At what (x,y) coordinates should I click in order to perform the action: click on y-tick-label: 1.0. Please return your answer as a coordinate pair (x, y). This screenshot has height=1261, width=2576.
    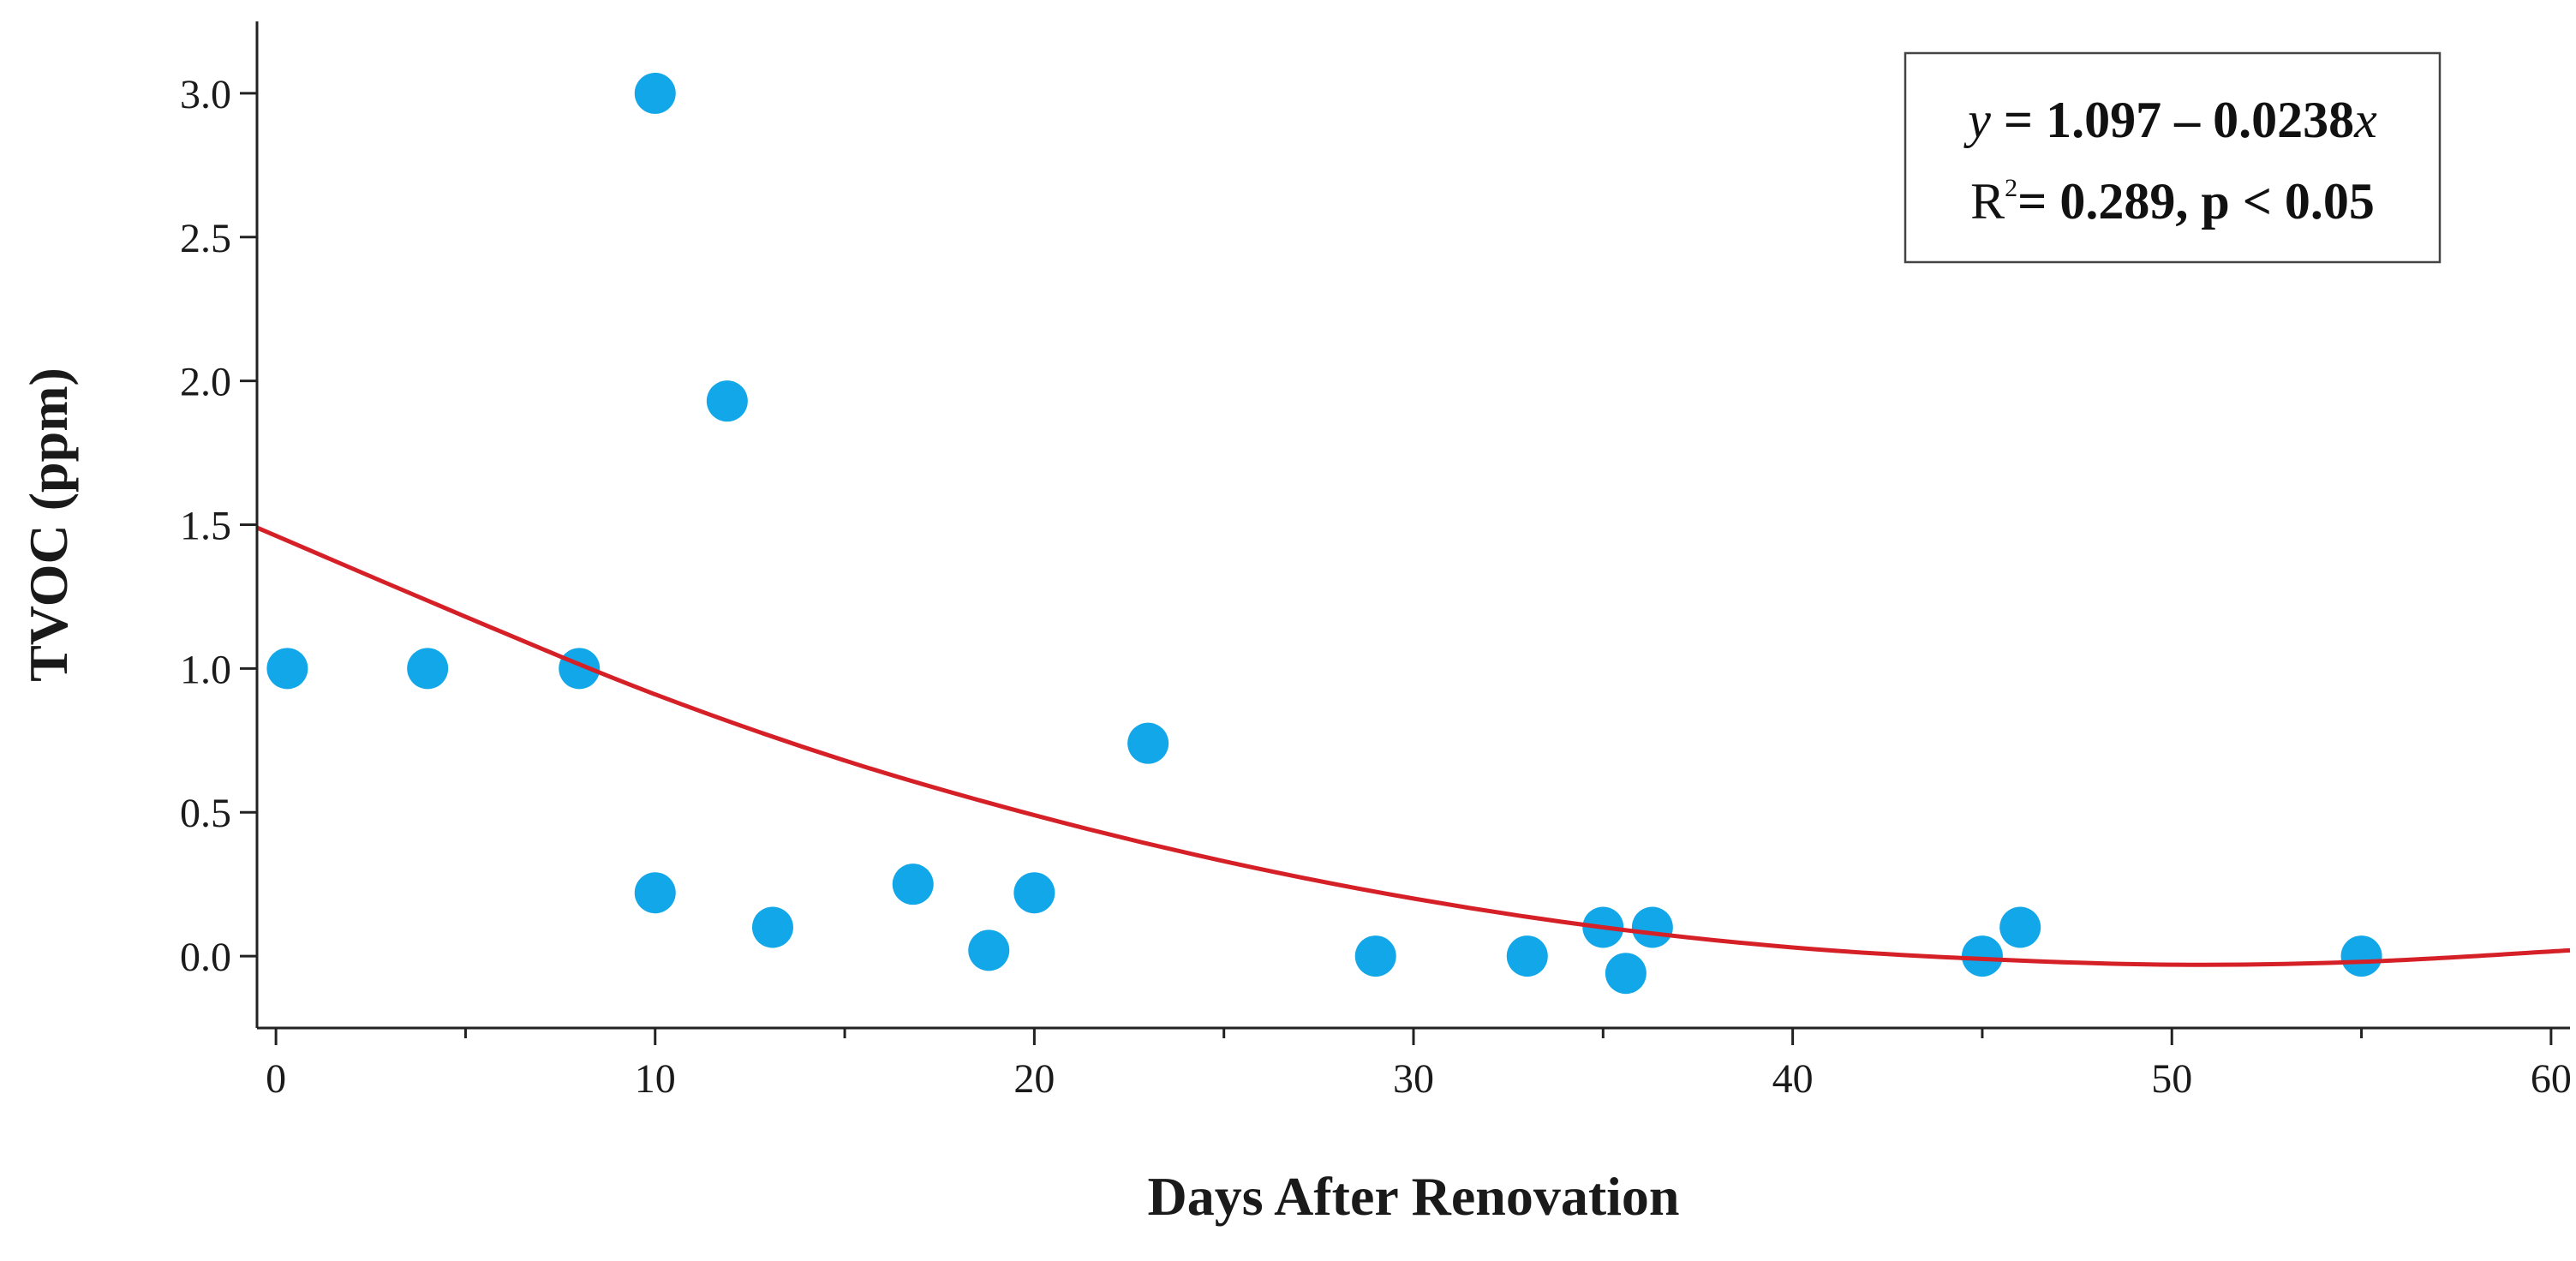
    Looking at the image, I should click on (206, 670).